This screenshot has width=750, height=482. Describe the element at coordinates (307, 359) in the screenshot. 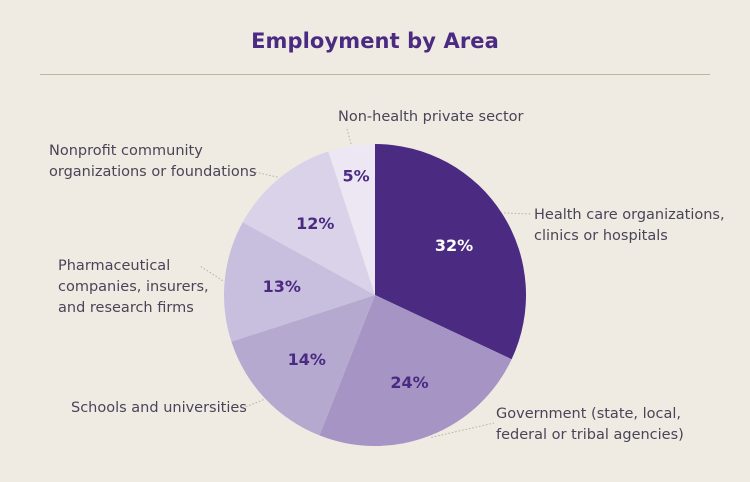

I see `slice-value-schools-and-universities: 14%` at that location.